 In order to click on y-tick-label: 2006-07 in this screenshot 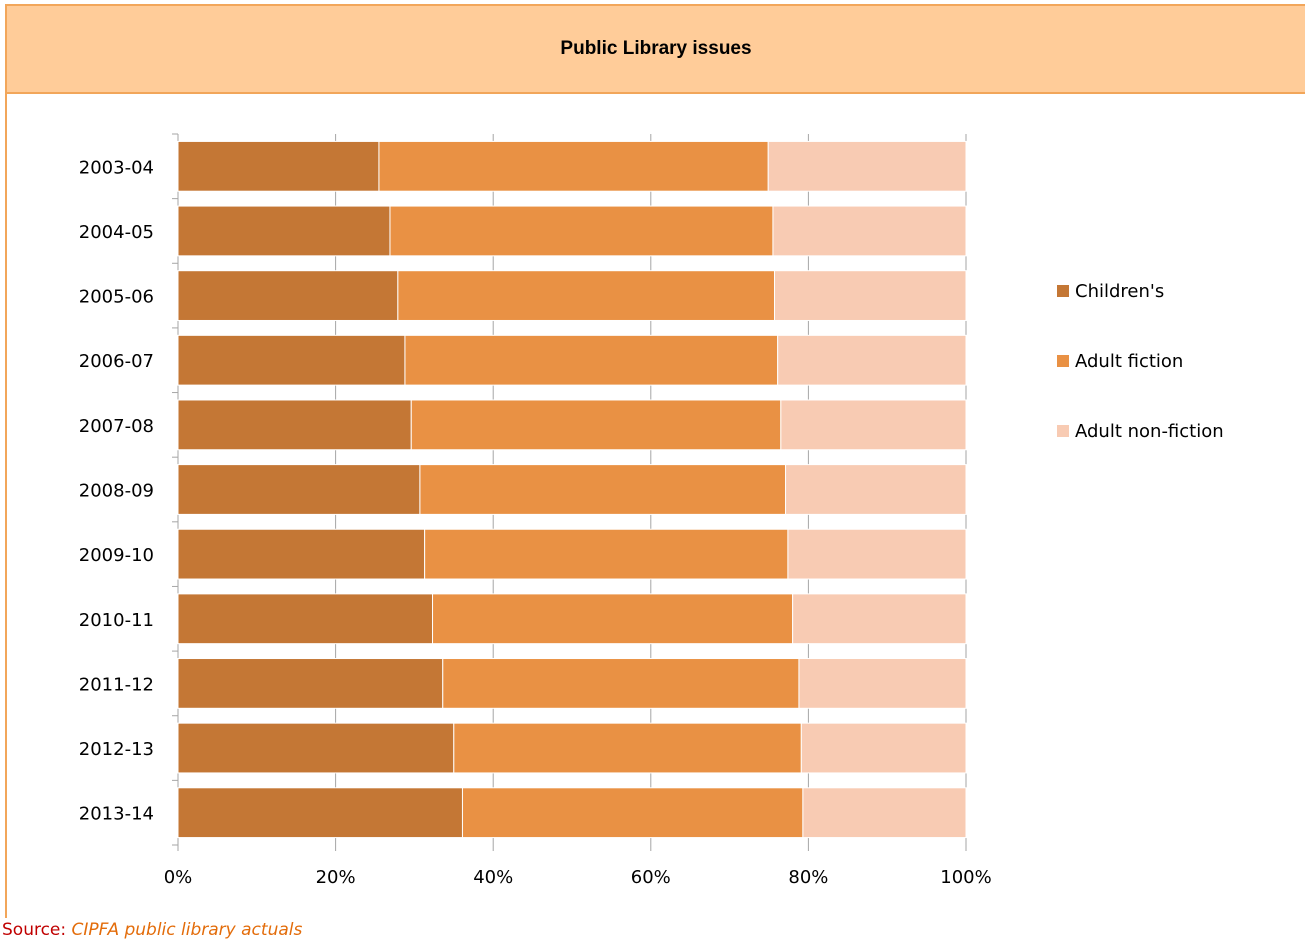, I will do `click(116, 361)`.